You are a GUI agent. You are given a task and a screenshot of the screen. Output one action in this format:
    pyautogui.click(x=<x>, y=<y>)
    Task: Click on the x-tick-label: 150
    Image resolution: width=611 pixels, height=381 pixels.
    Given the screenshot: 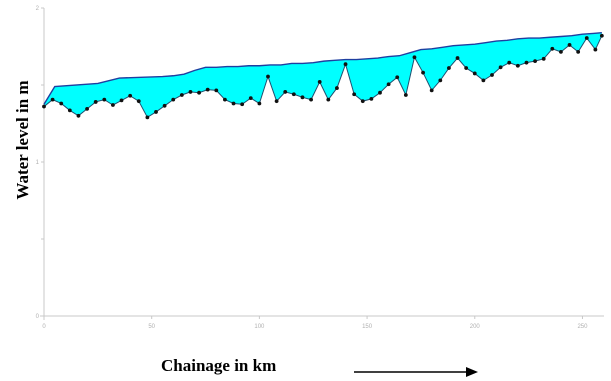 What is the action you would take?
    pyautogui.click(x=367, y=327)
    